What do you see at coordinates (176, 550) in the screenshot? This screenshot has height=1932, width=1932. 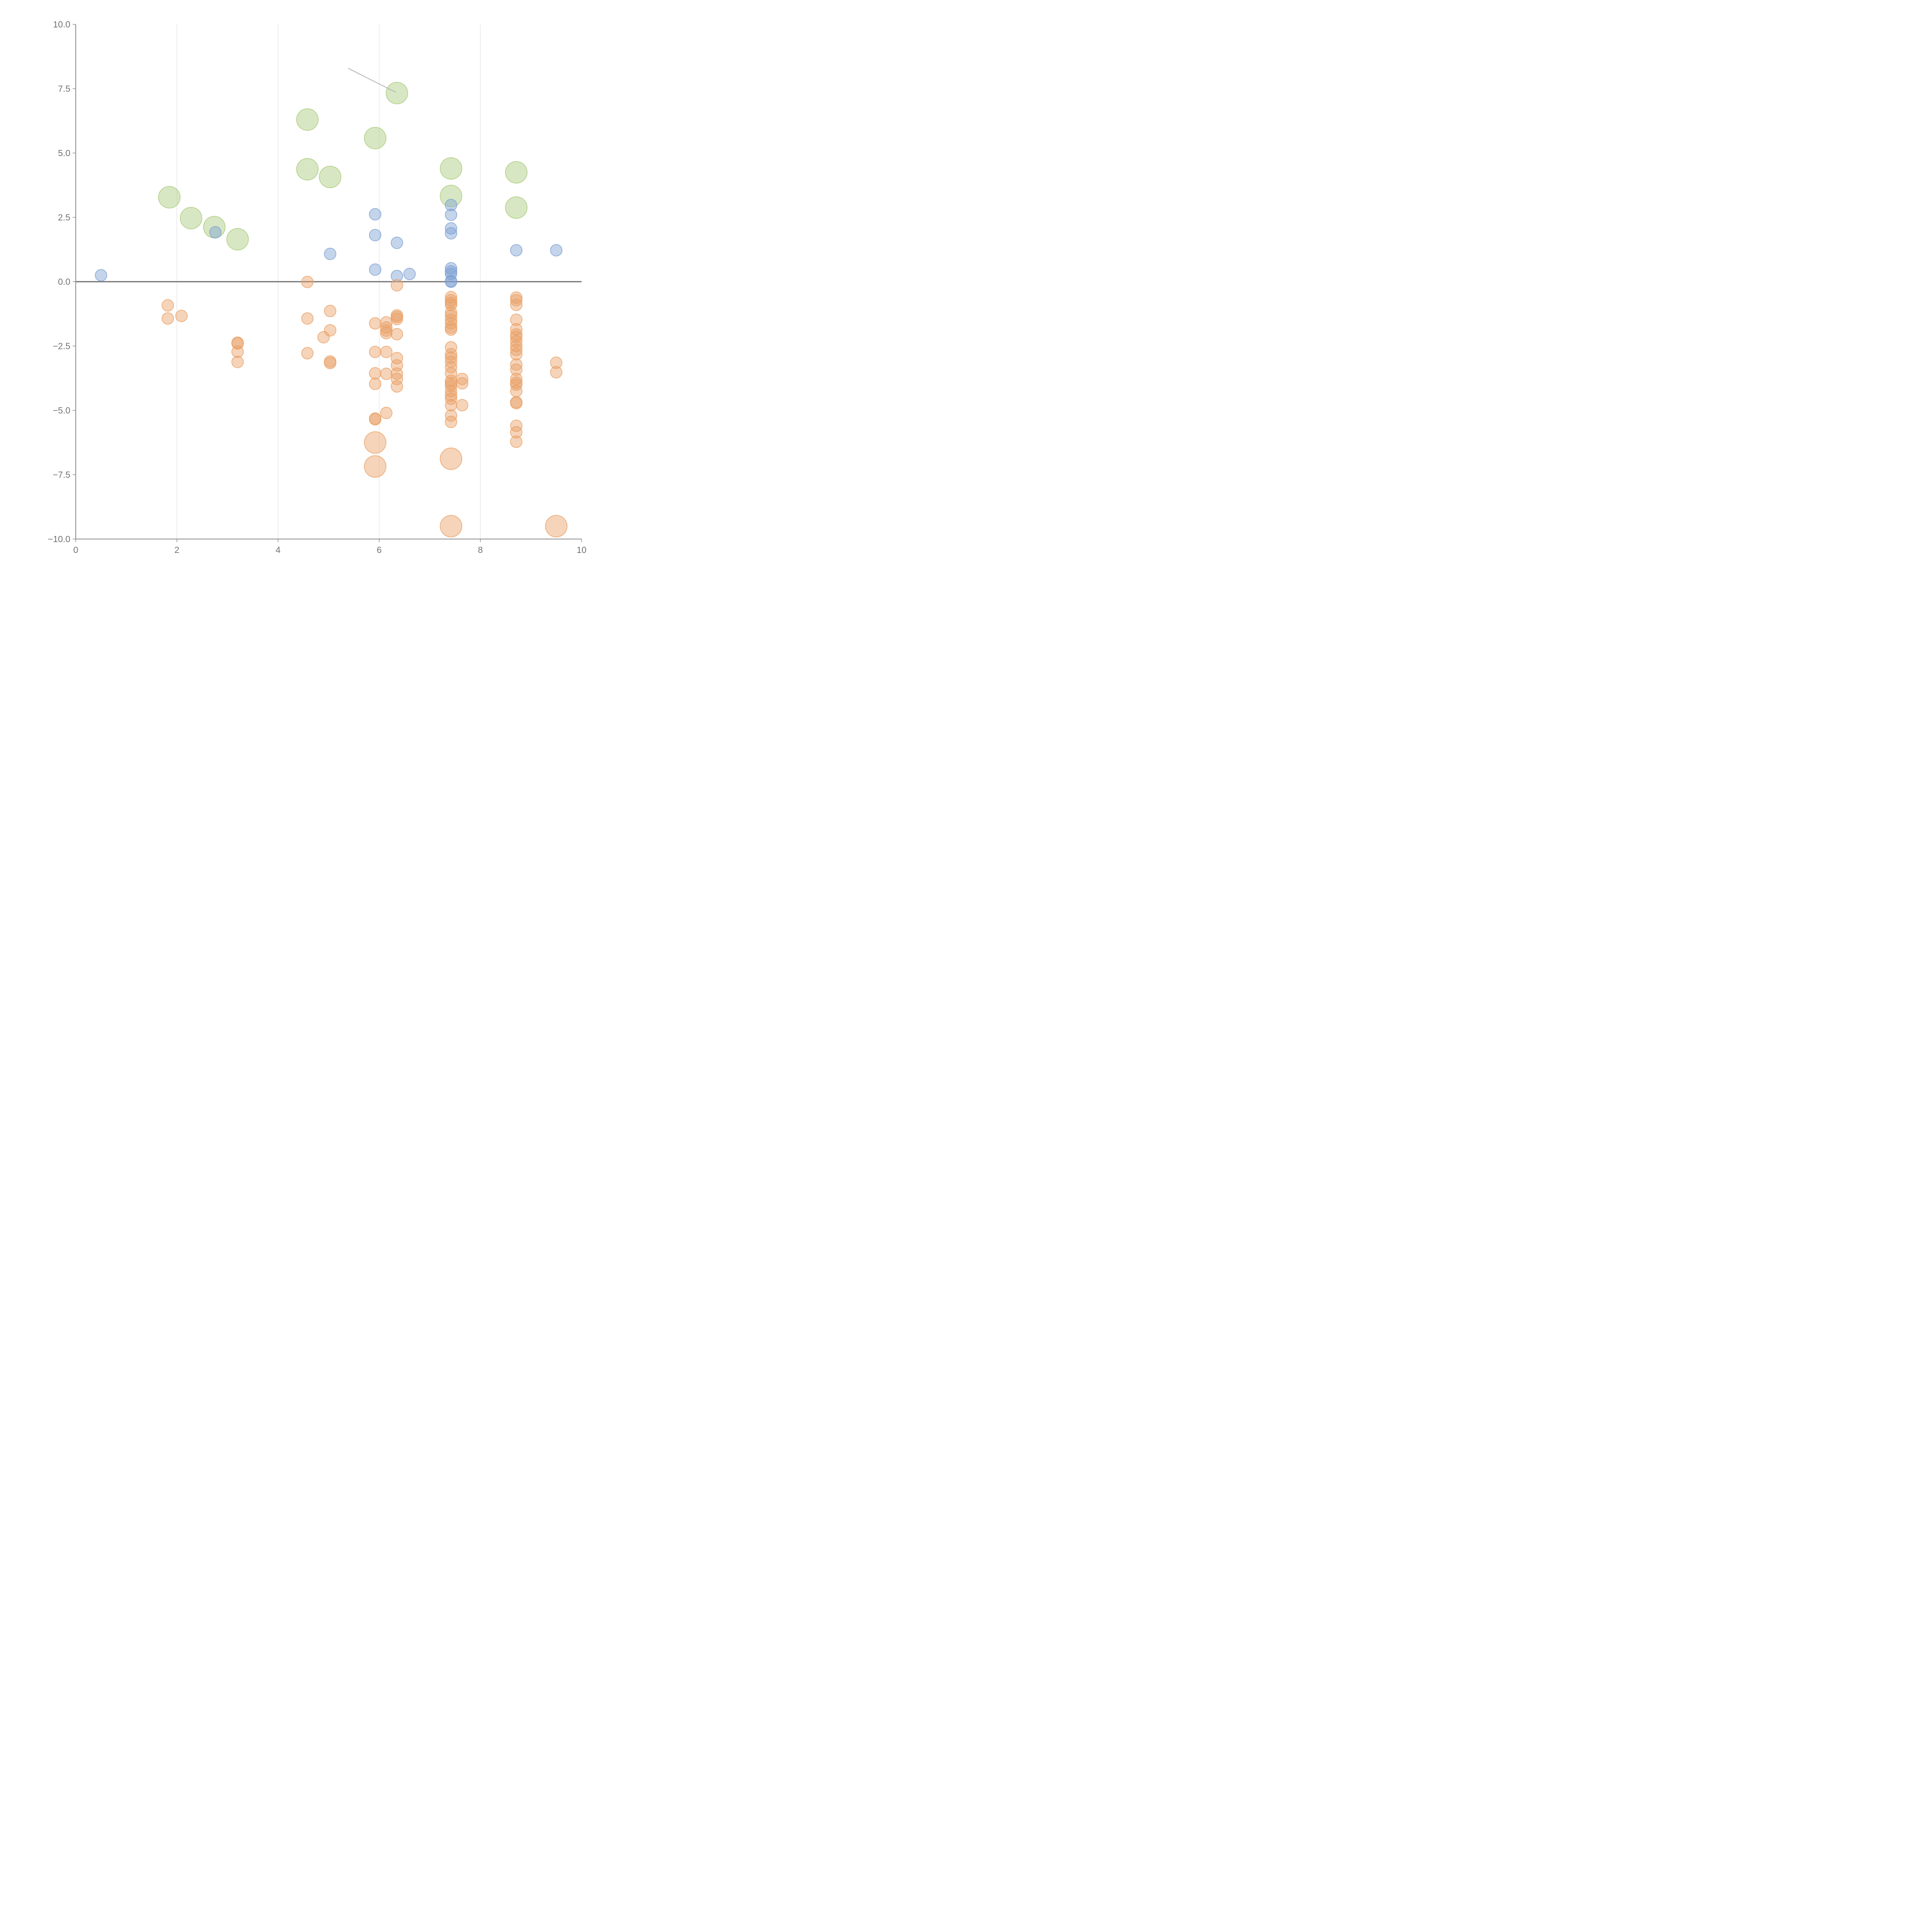 I see `x-tick-label: 2` at bounding box center [176, 550].